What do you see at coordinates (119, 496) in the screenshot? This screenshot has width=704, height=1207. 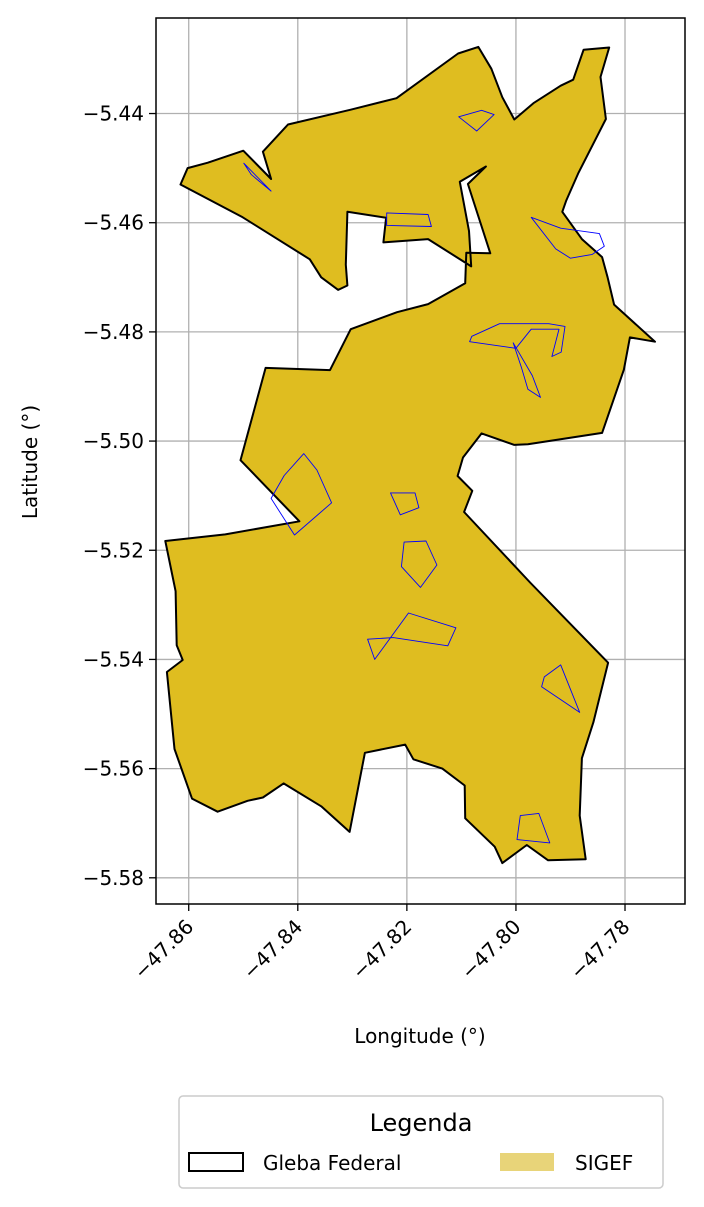 I see `y-axis-ticks: −5.44 −5.46 −5.48 −5.50 −5.52 −5.54 −5.56 −5.58` at bounding box center [119, 496].